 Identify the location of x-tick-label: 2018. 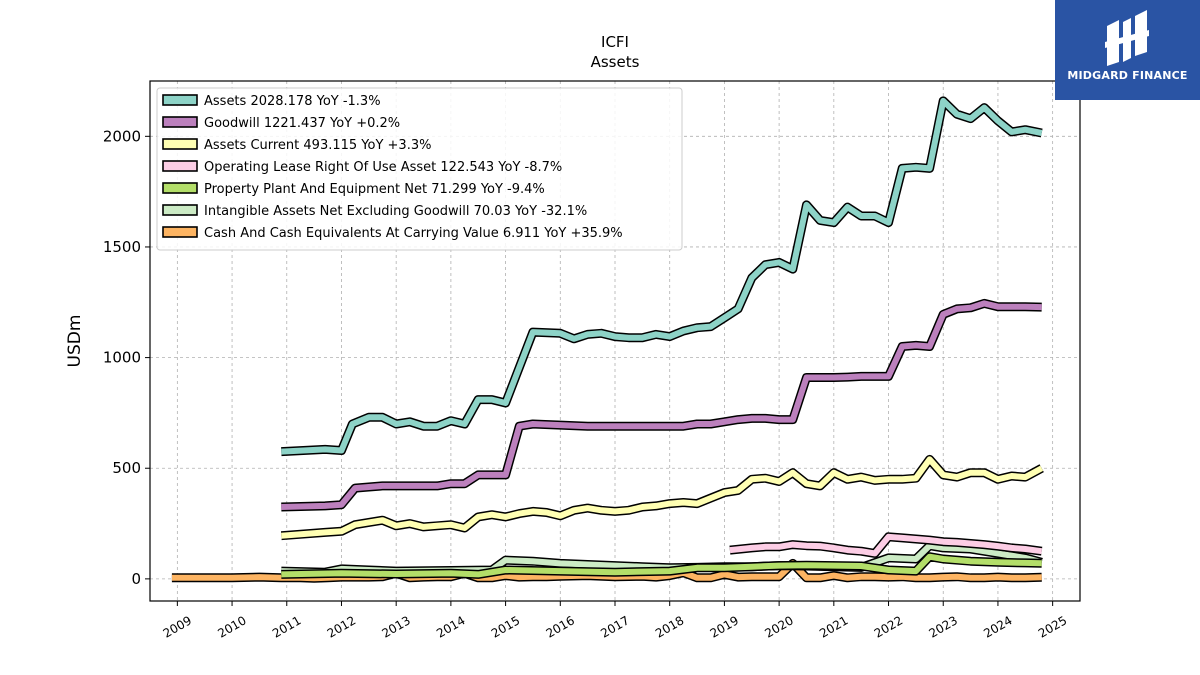
(669, 626).